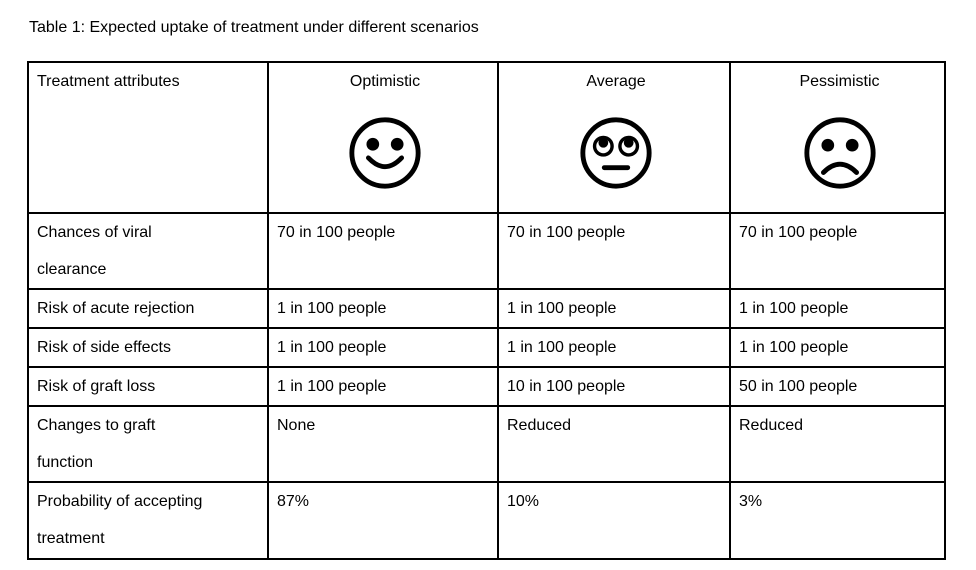 This screenshot has width=976, height=570. Describe the element at coordinates (148, 308) in the screenshot. I see `row-attribute: Risk of acute rejection` at that location.